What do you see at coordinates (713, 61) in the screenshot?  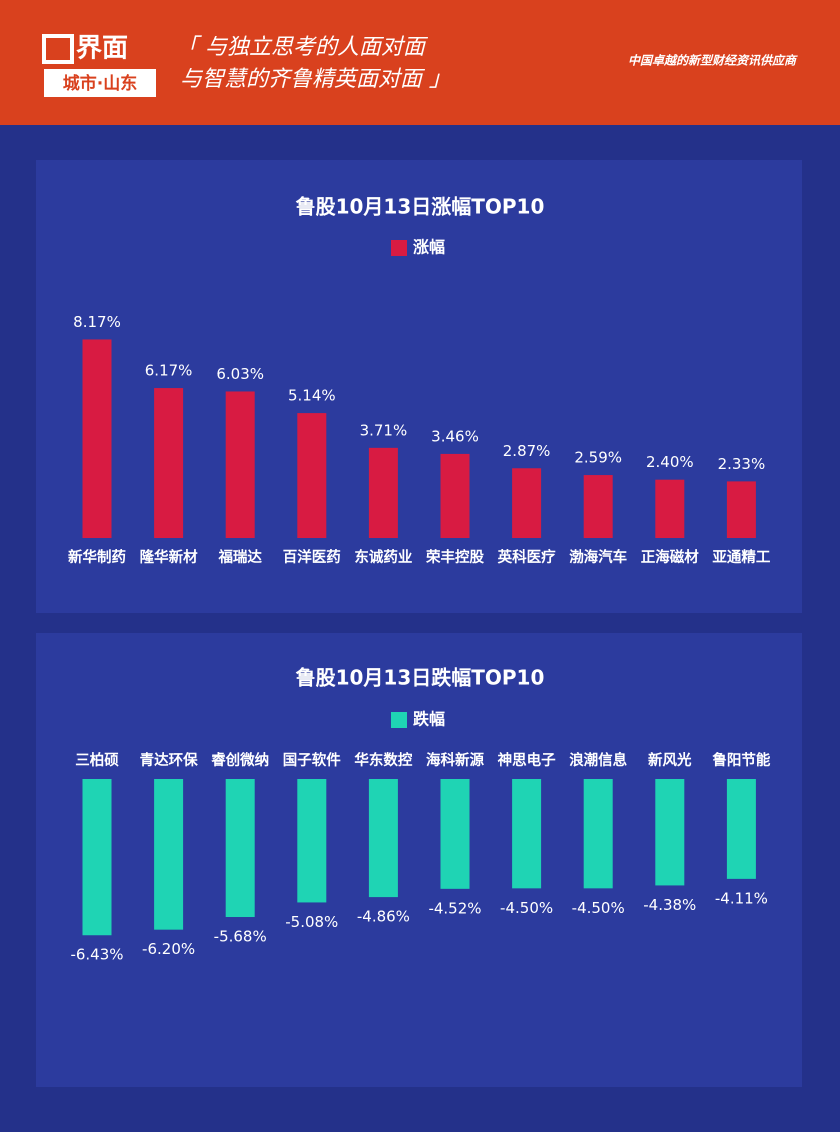 I see `tagline: 中国卓越的新型财经资讯供应商` at bounding box center [713, 61].